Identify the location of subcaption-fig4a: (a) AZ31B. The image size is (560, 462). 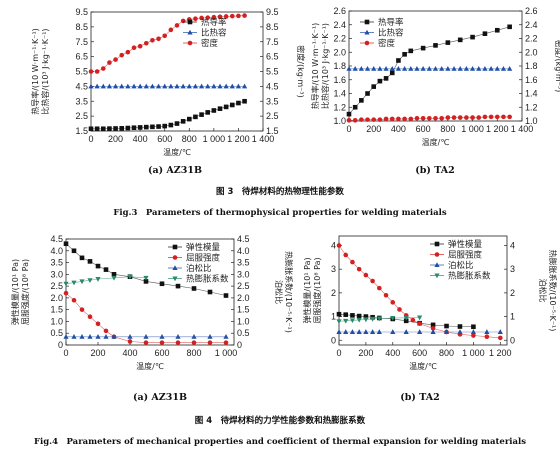
(159, 397).